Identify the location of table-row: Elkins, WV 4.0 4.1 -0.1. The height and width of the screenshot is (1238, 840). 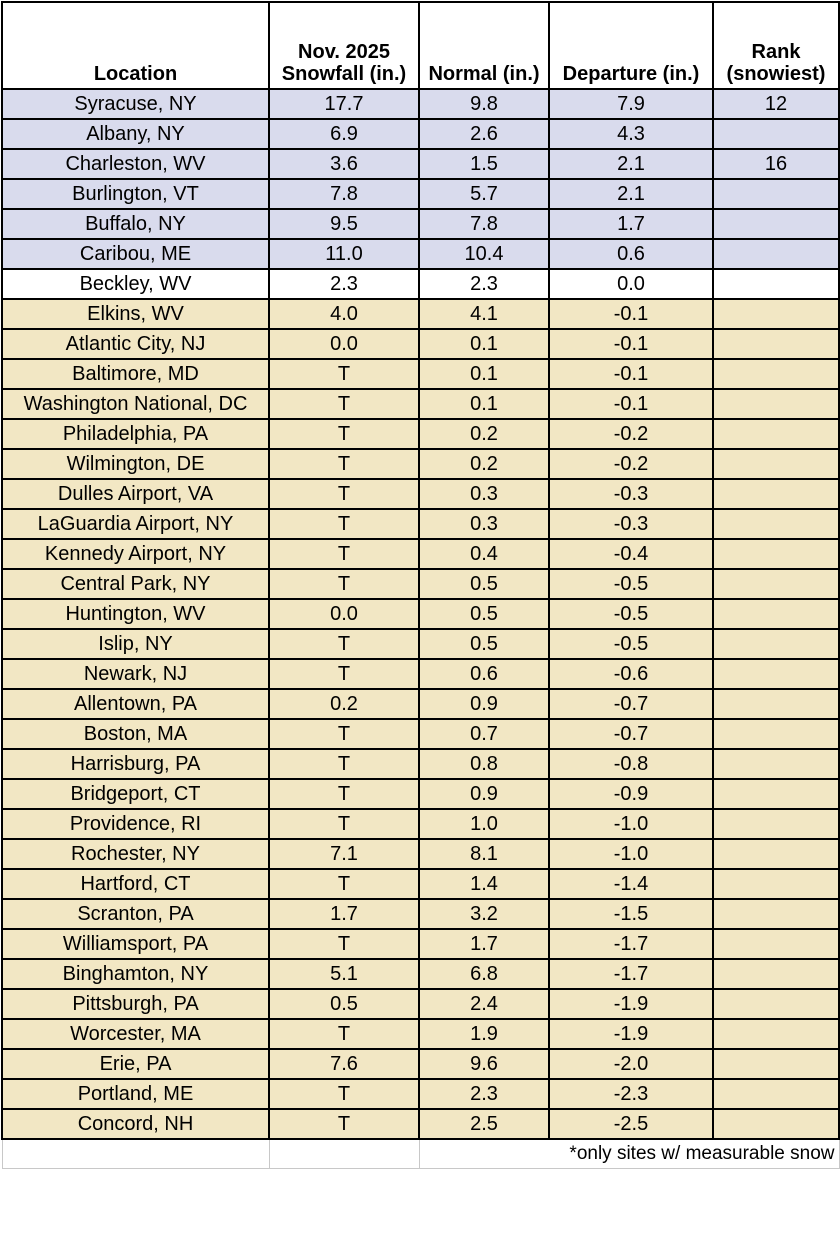
(420, 314).